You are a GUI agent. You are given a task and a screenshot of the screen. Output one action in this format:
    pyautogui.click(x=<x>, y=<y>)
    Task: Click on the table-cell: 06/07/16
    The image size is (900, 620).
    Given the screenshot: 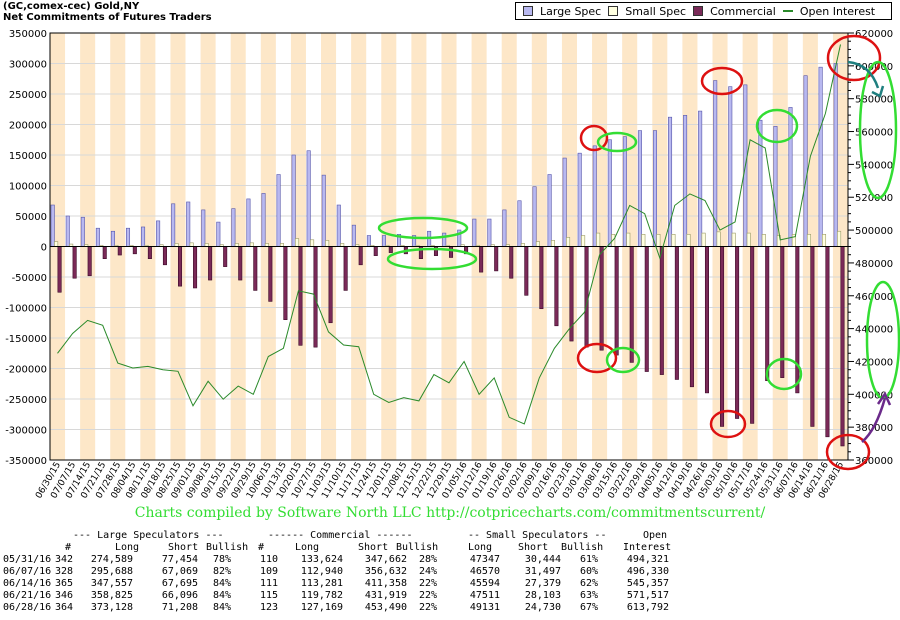 What is the action you would take?
    pyautogui.click(x=27, y=571)
    